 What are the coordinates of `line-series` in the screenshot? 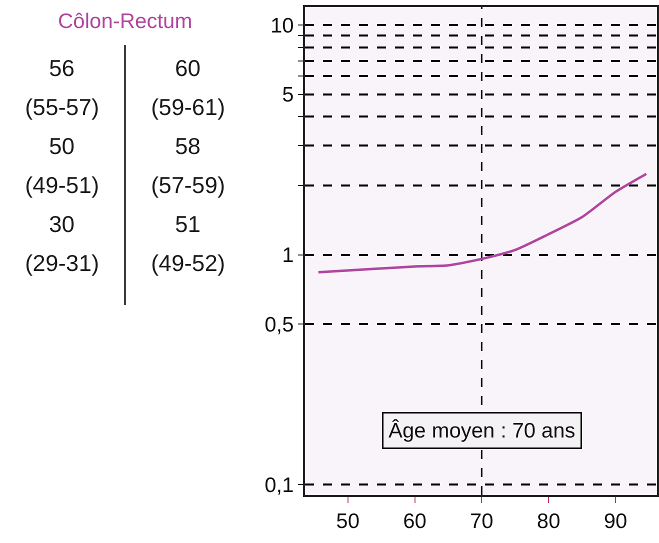 It's located at (482, 223).